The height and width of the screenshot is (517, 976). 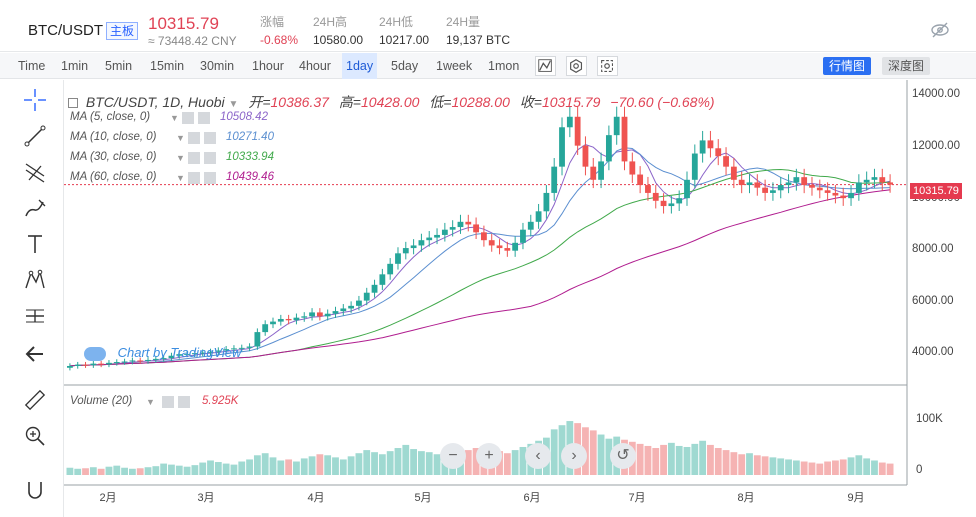 What do you see at coordinates (454, 66) in the screenshot?
I see `tf-1week: 1week` at bounding box center [454, 66].